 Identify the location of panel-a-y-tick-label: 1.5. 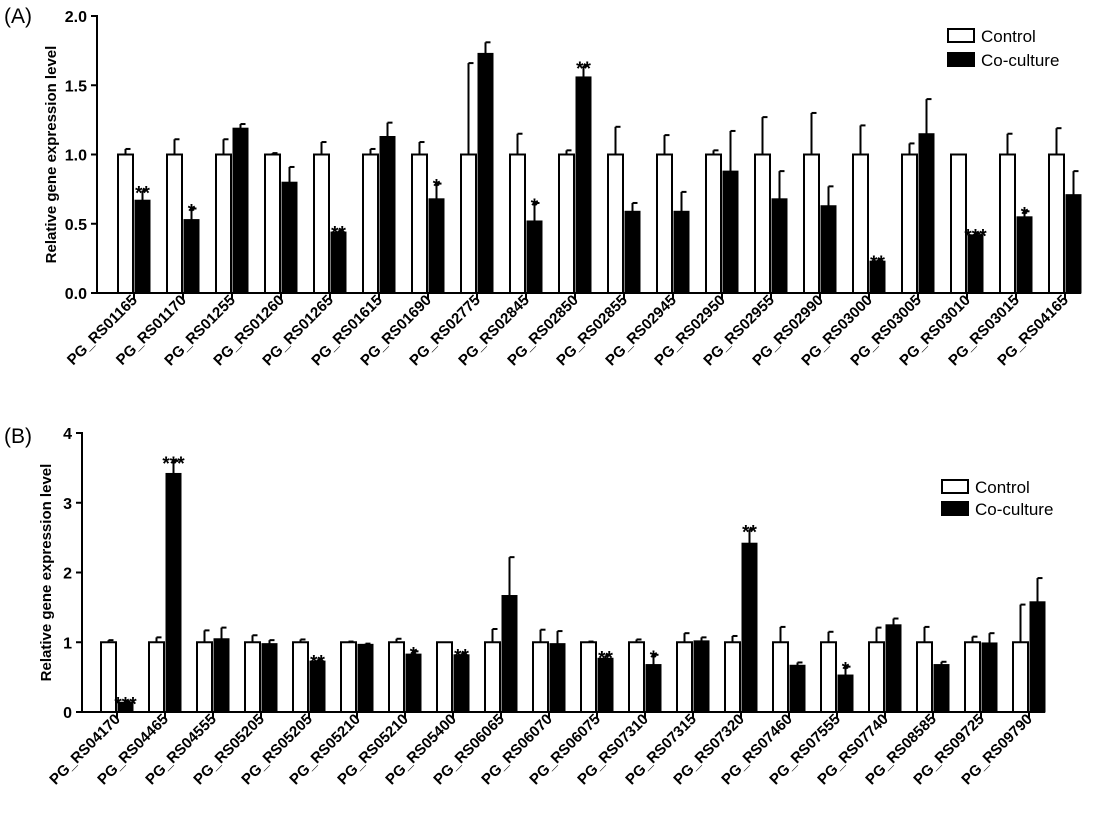
(76, 86).